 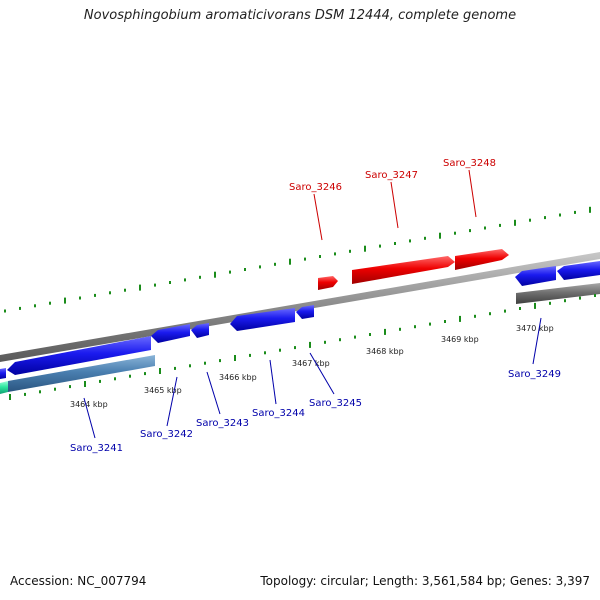 I want to click on gene-label-saro-3241: Saro_3241, so click(x=96, y=448).